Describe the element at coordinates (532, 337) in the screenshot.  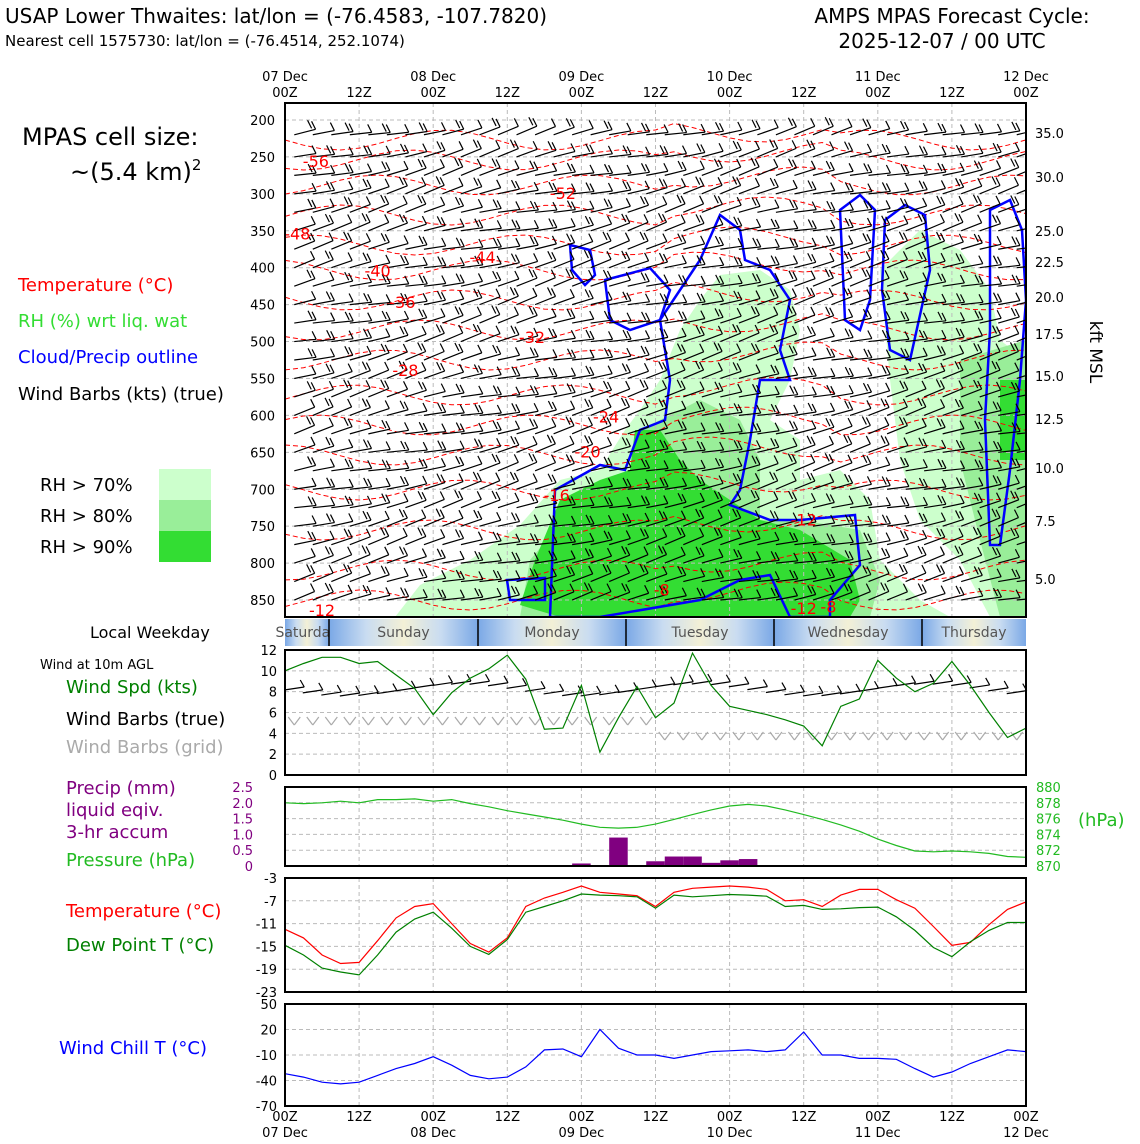
I see `temperature-label: -32` at that location.